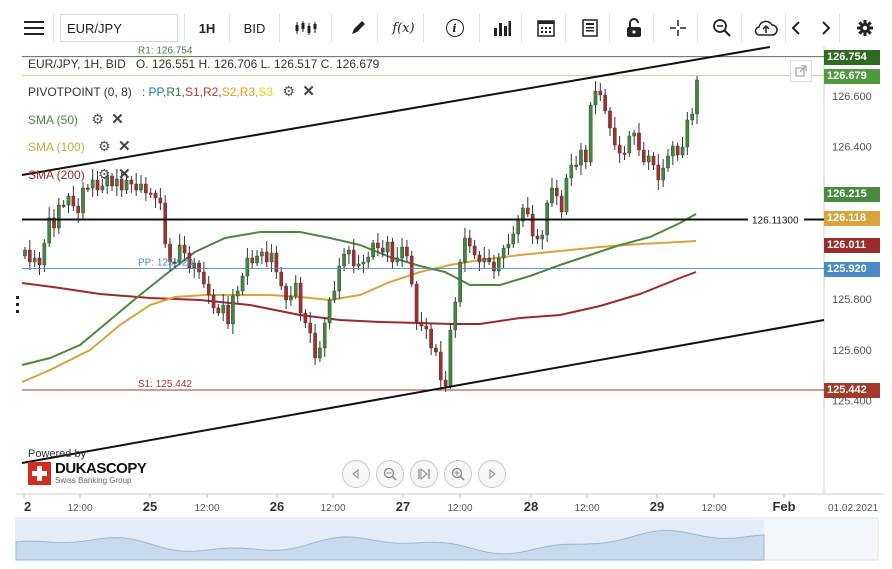 This screenshot has height=569, width=892. I want to click on upload-icon, so click(766, 28).